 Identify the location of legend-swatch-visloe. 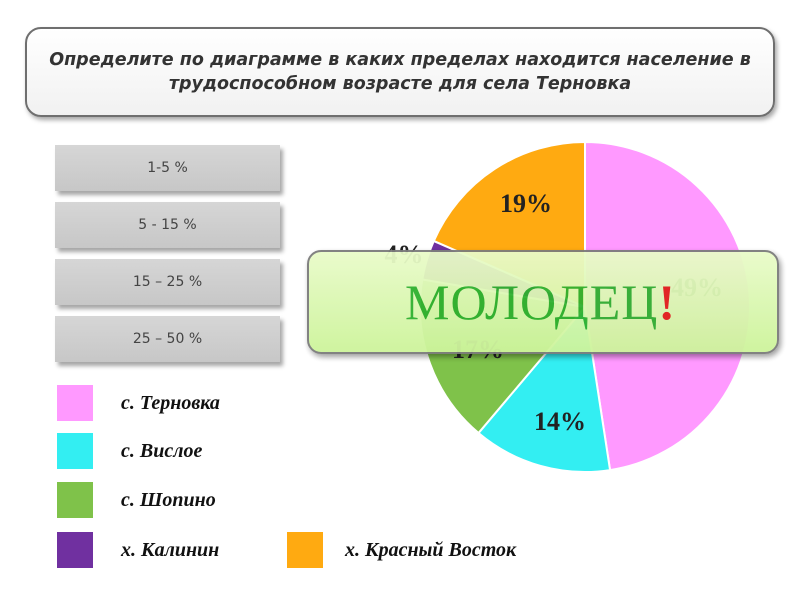
(75, 451).